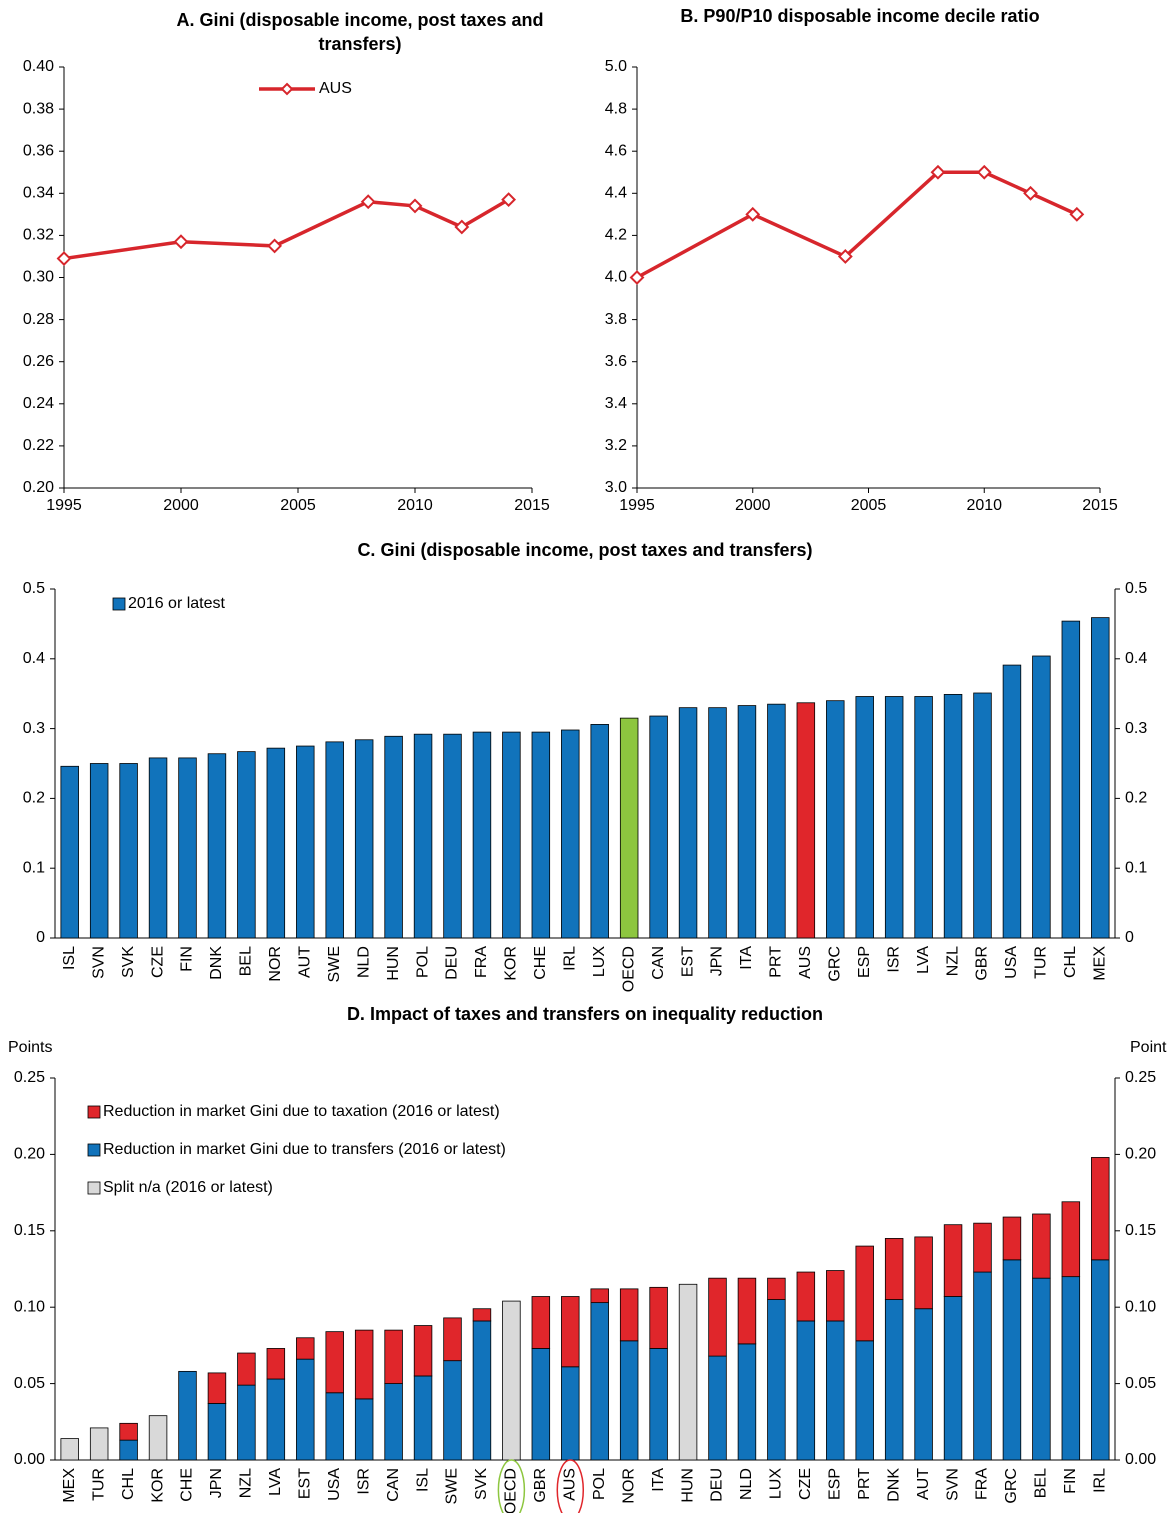 This screenshot has height=1513, width=1167. Describe the element at coordinates (38, 150) in the screenshot. I see `y-tick-label: 0.36` at that location.